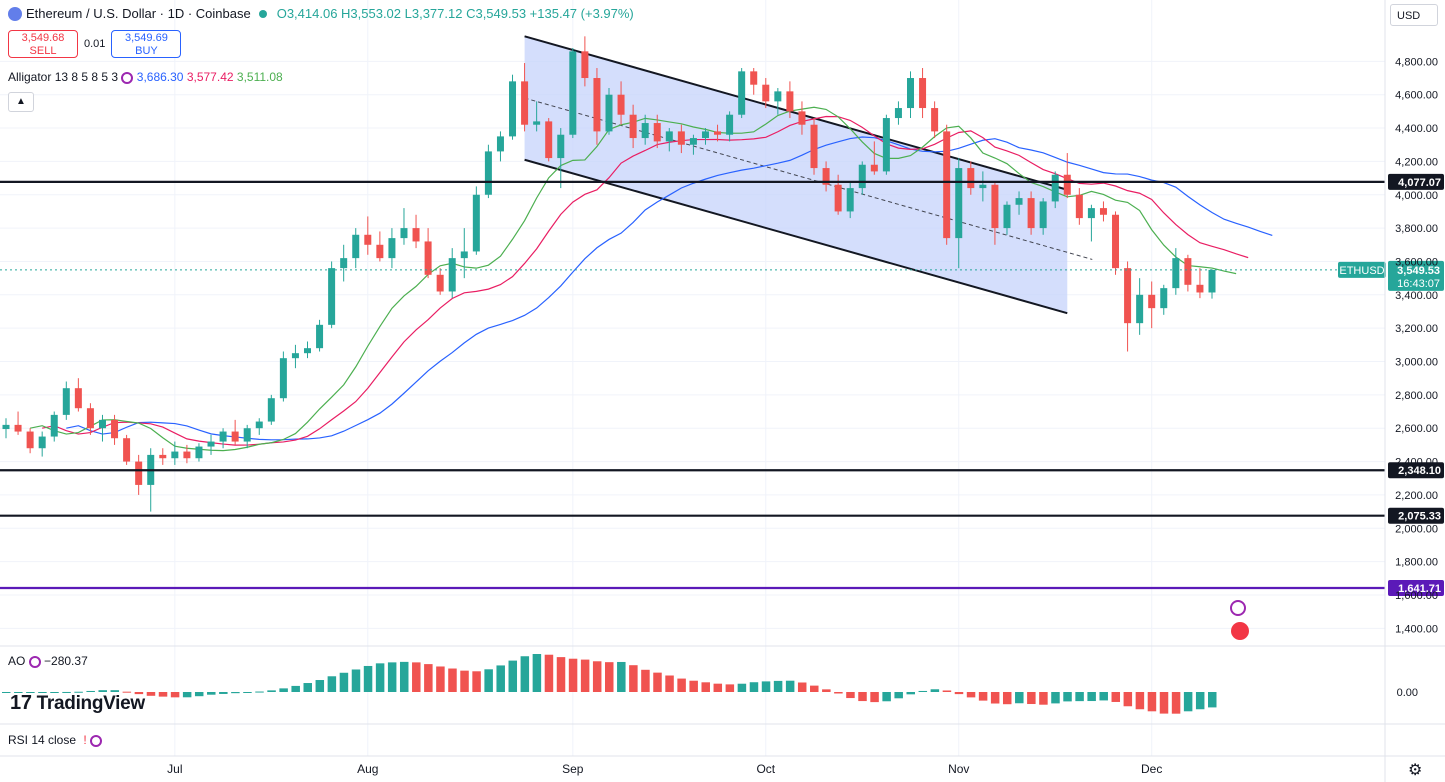  Describe the element at coordinates (1415, 770) in the screenshot. I see `gear-icon: ⚙` at that location.